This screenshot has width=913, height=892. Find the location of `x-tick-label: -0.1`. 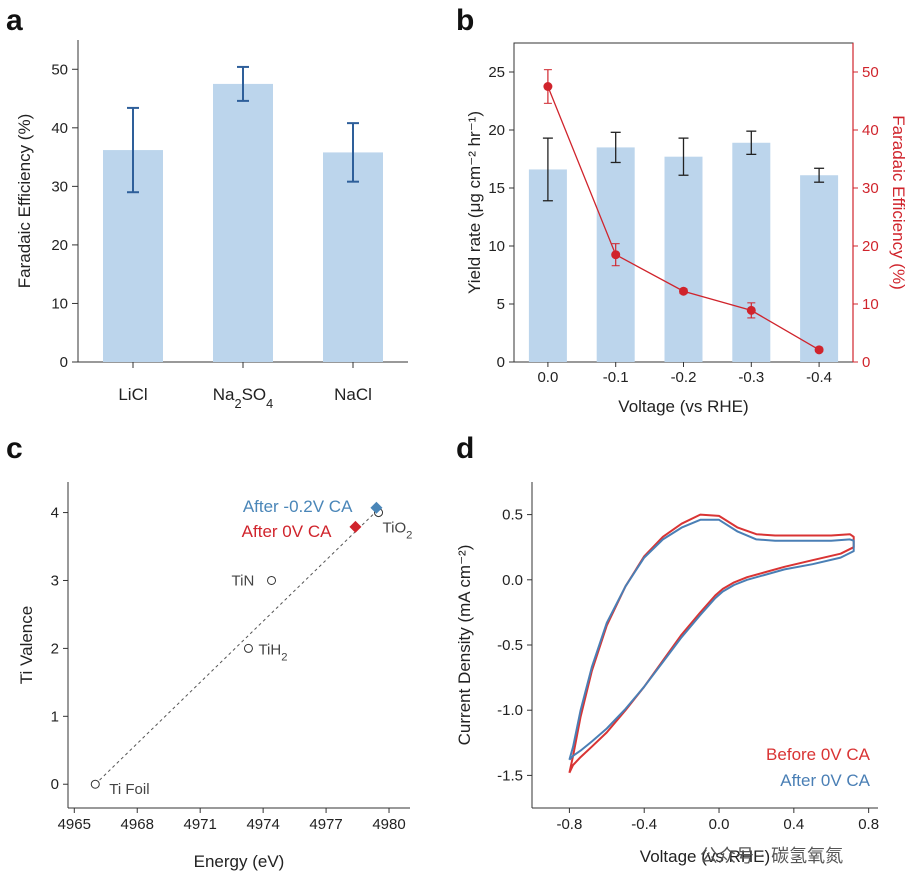

x-tick-label: -0.1 is located at coordinates (616, 377).